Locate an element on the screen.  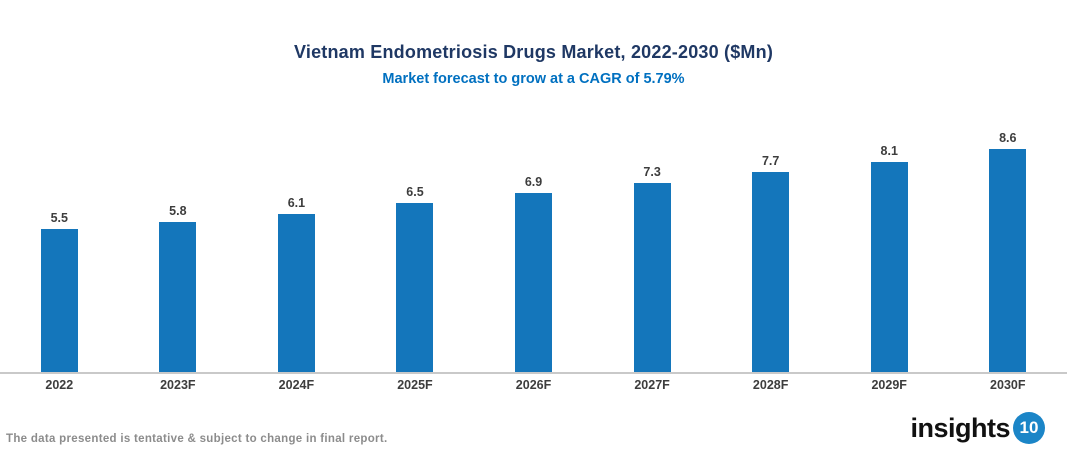
x-axis-label: 2024F is located at coordinates (296, 385).